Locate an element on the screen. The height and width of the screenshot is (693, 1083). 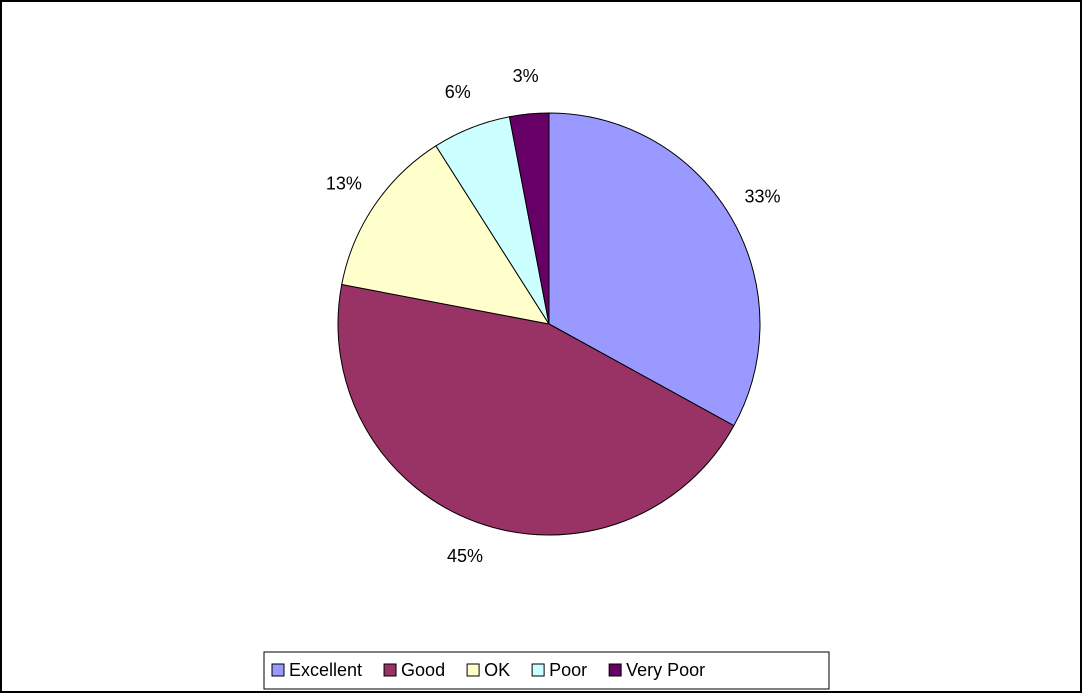
legend-box is located at coordinates (546, 670).